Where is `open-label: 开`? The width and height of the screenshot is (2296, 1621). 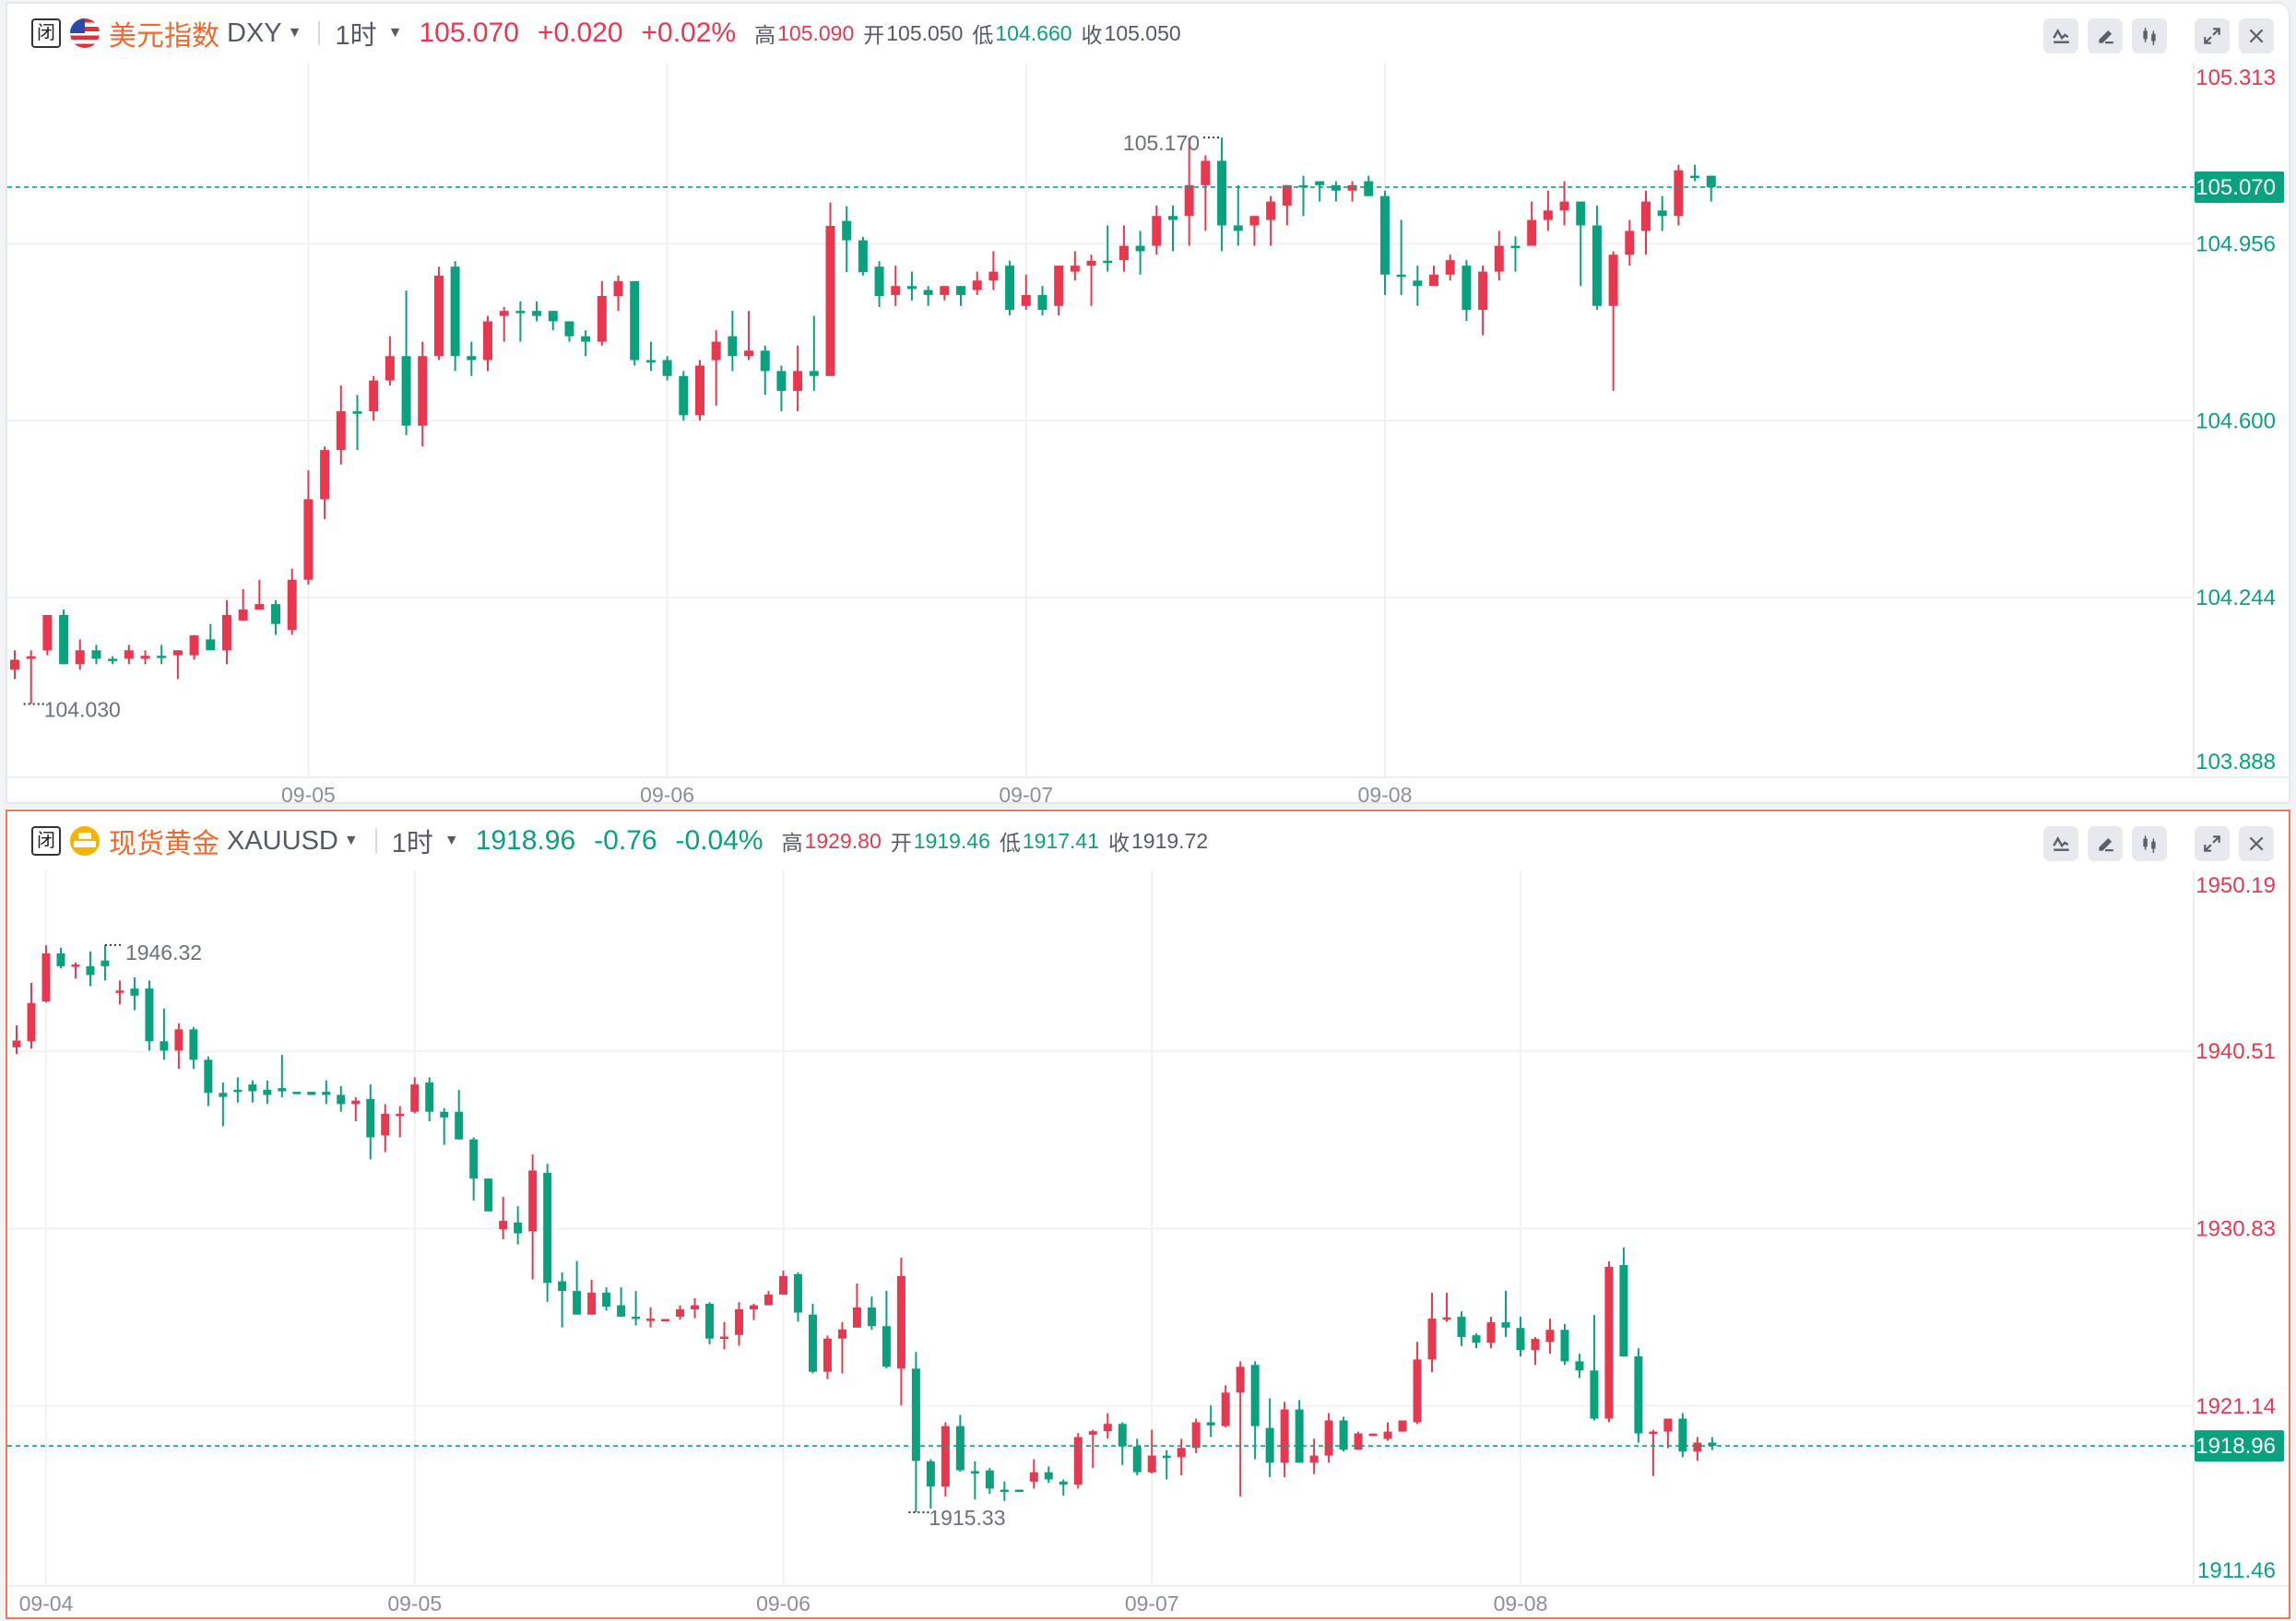 open-label: 开 is located at coordinates (901, 843).